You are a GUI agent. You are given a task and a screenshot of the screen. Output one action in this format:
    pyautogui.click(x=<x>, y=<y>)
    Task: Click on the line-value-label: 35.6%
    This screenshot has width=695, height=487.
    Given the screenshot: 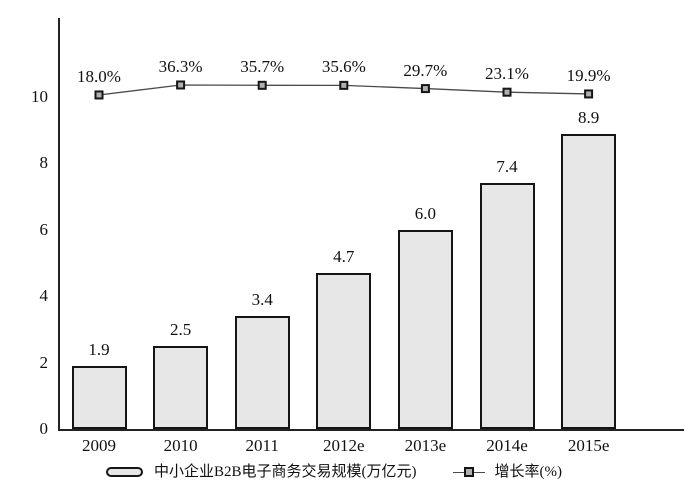 What is the action you would take?
    pyautogui.click(x=343, y=67)
    